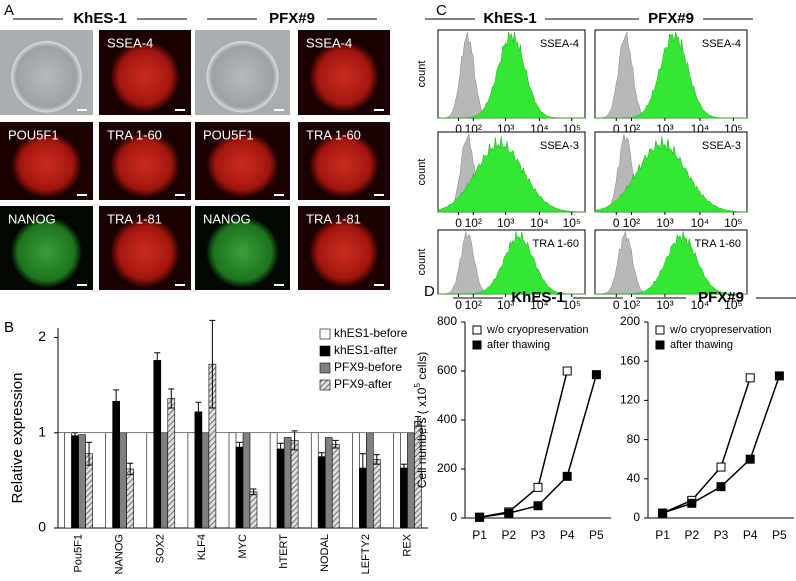  I want to click on y-tick-label: 800, so click(447, 321).